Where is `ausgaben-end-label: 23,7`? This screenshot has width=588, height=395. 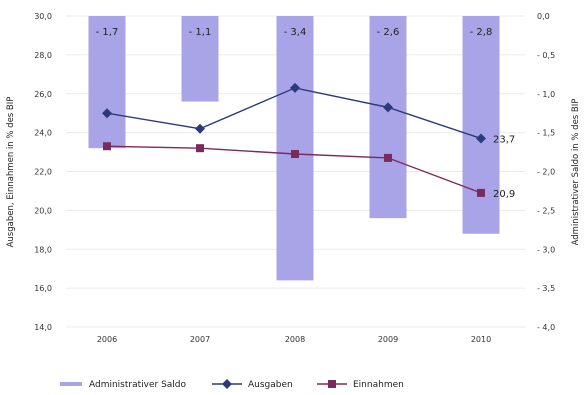
ausgaben-end-label: 23,7 is located at coordinates (504, 139).